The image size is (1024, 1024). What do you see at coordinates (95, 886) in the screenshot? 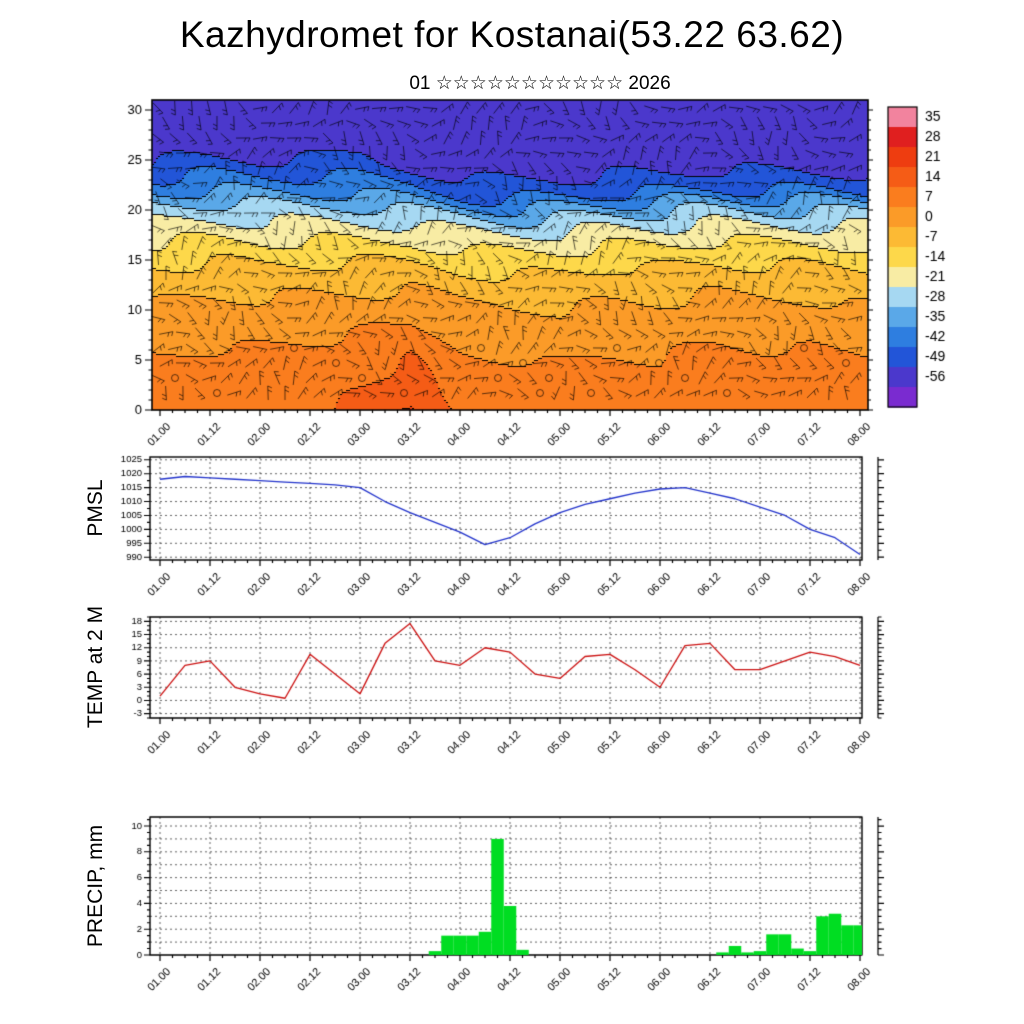
I see `precip-axis-title: PRECIP, mm` at bounding box center [95, 886].